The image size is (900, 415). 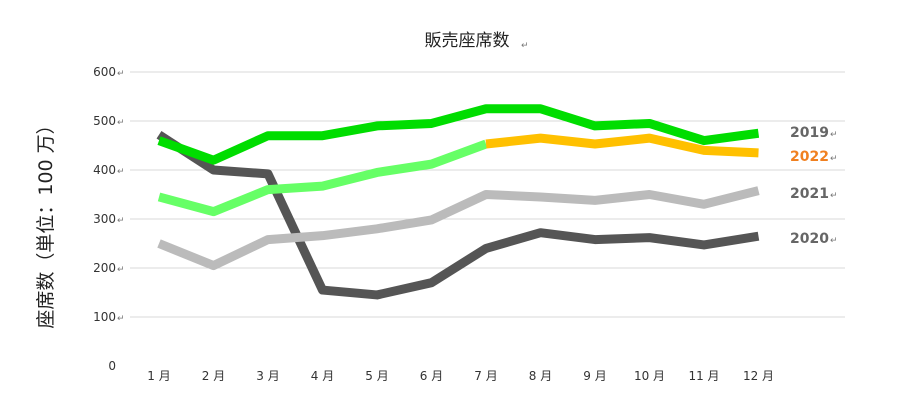 I want to click on y-tick-label: 400, so click(x=104, y=170).